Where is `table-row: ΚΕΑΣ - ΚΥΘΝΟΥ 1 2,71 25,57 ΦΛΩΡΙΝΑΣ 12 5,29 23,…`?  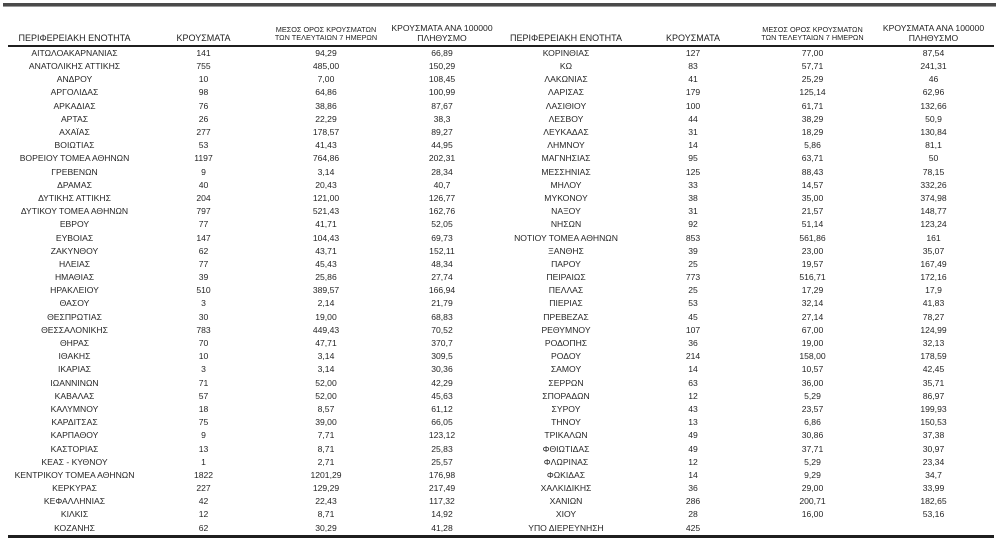
table-row: ΚΕΑΣ - ΚΥΘΝΟΥ 1 2,71 25,57 ΦΛΩΡΙΝΑΣ 12 5,29 23,… is located at coordinates (501, 462).